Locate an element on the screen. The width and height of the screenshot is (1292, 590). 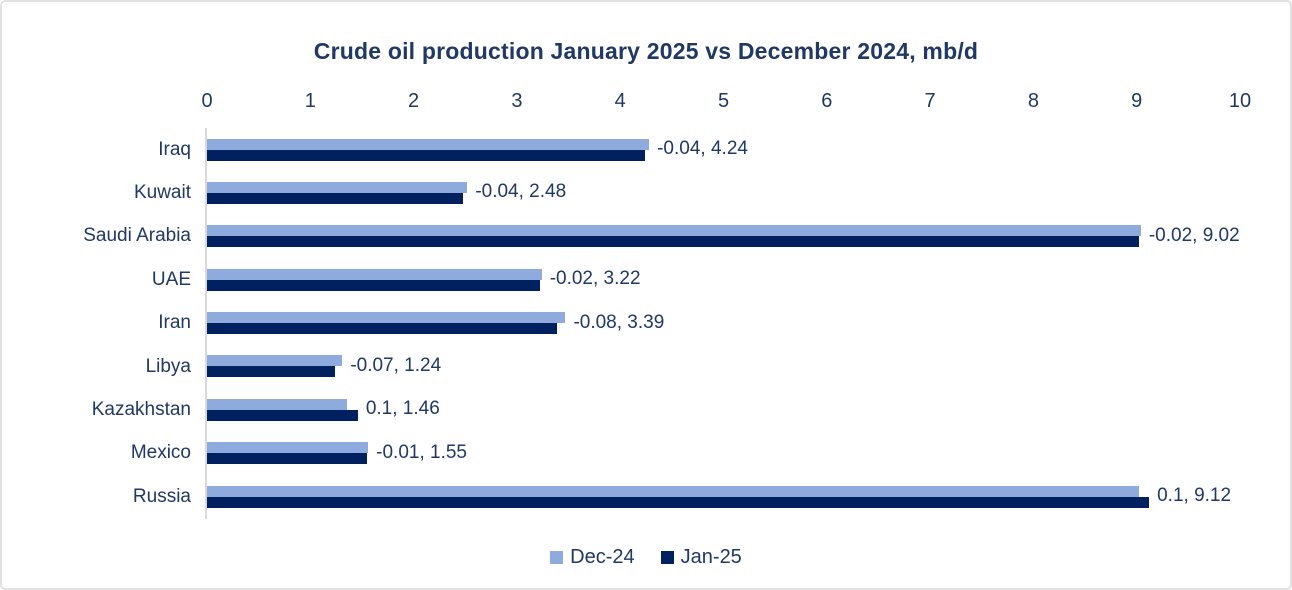
legend-item-jan25: Jan-25 is located at coordinates (701, 557).